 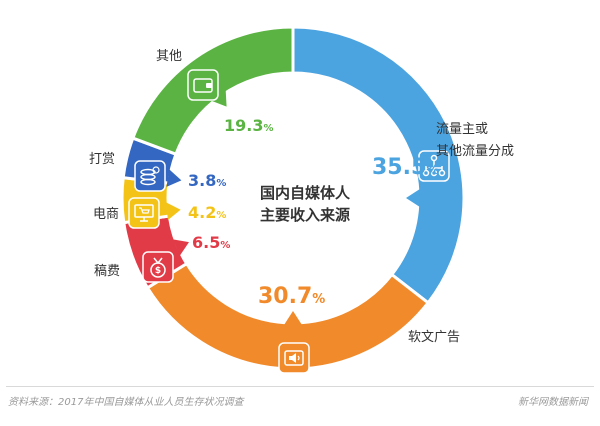 What do you see at coordinates (249, 125) in the screenshot?
I see `slice-6-value: 19.3%` at bounding box center [249, 125].